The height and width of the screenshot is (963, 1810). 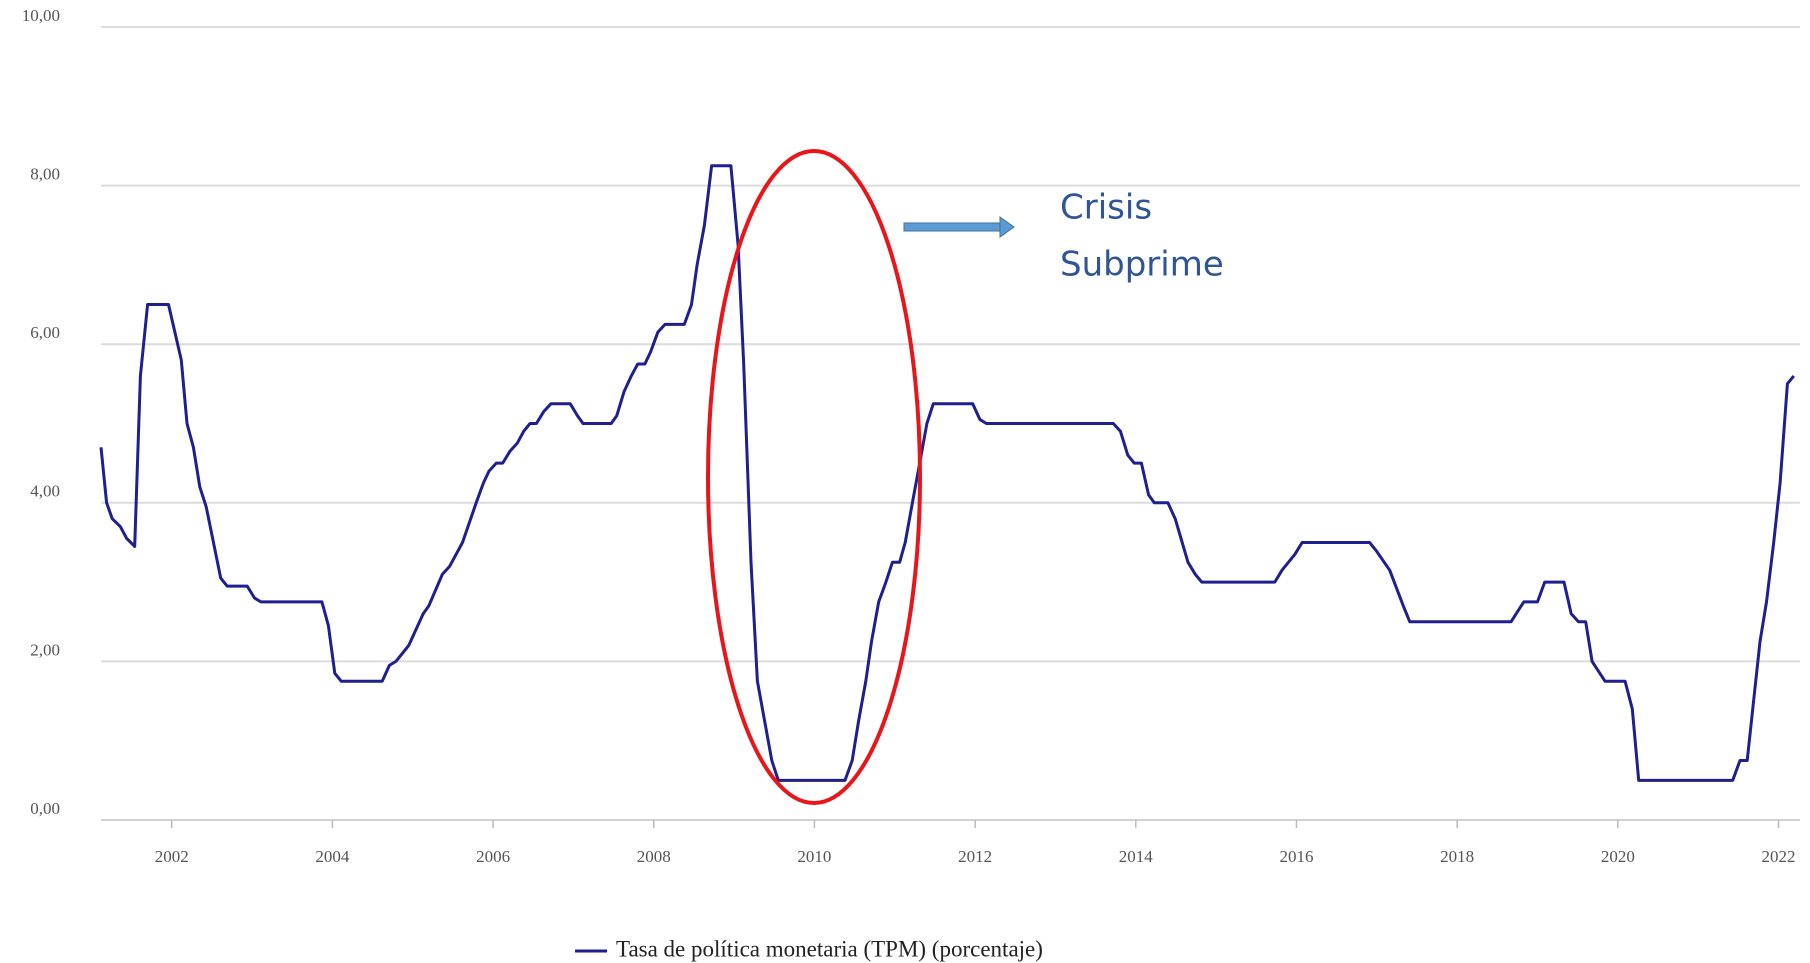 What do you see at coordinates (1618, 856) in the screenshot?
I see `x-tick-label: 2020` at bounding box center [1618, 856].